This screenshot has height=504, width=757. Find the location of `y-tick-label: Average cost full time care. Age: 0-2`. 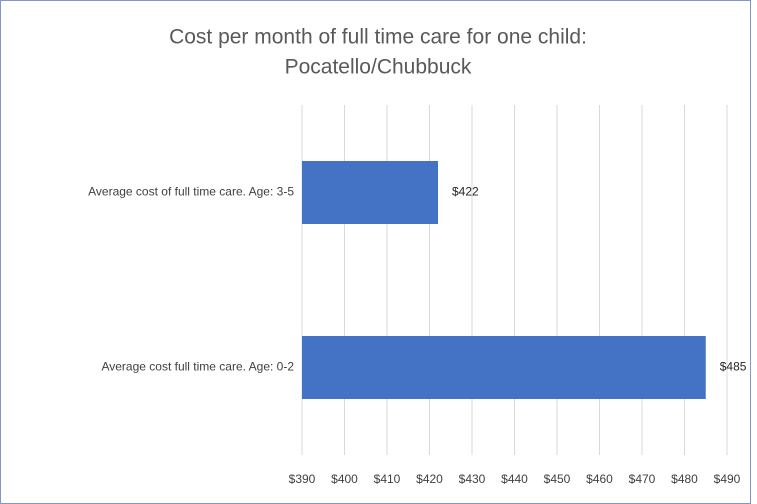

y-tick-label: Average cost full time care. Age: 0-2 is located at coordinates (197, 367).